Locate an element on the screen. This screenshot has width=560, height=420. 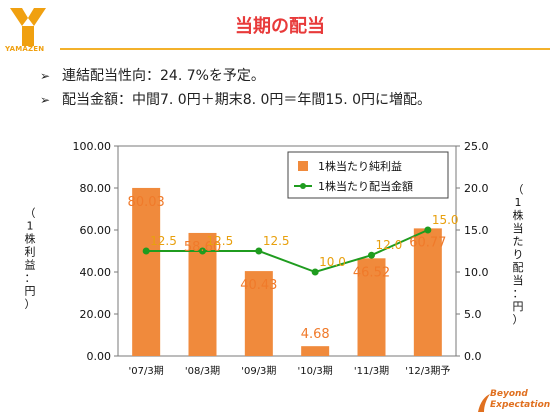
line-labels: 12.5 12.5 12.5 10.0 12.0 15.0 is located at coordinates (304, 241).